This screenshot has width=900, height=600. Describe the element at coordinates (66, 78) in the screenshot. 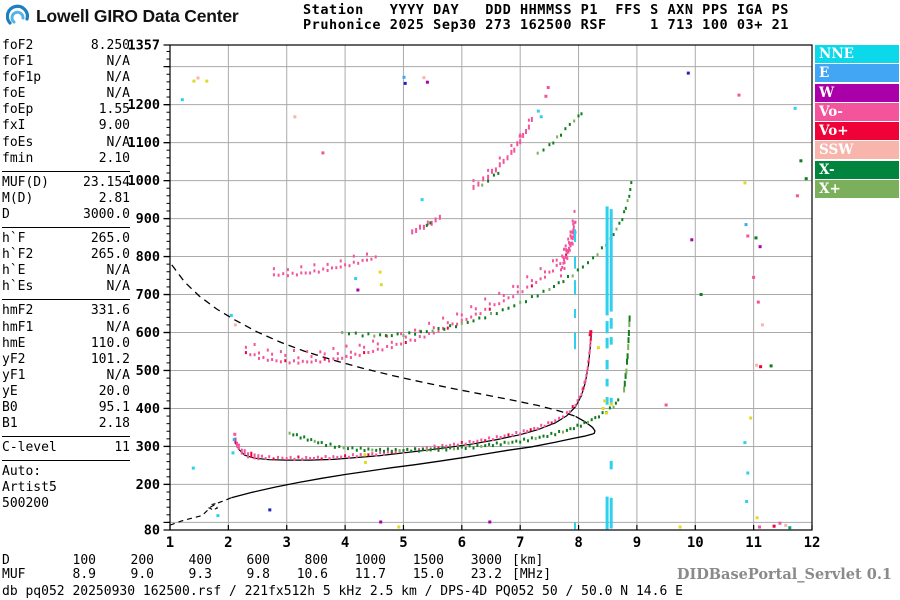

I see `parameter-row: foF1p N/A` at that location.